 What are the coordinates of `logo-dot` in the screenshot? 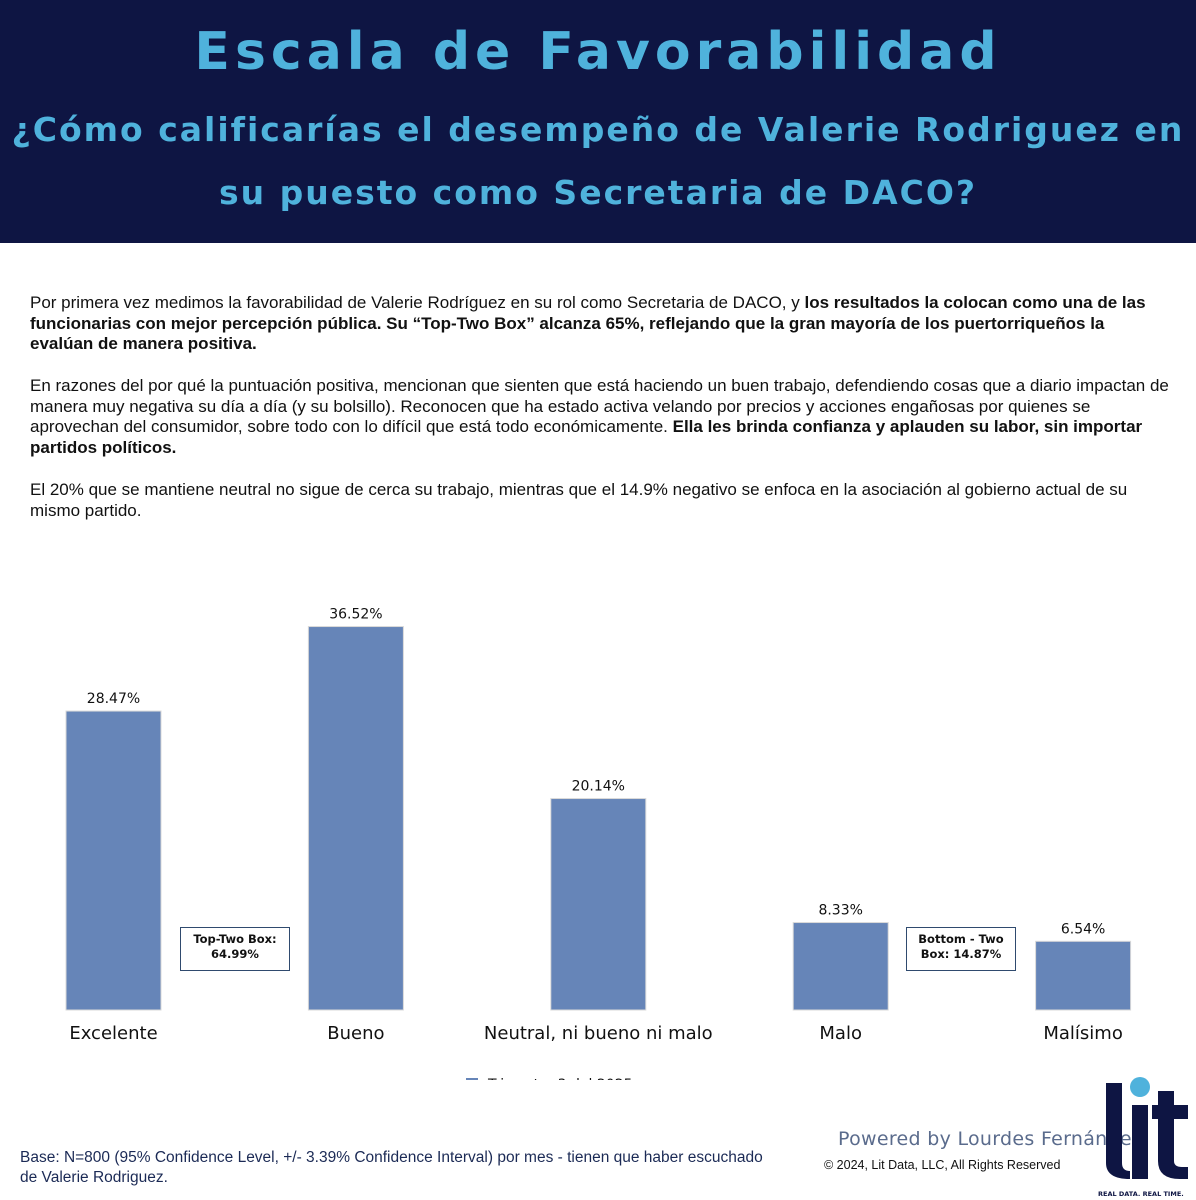 It's located at (1140, 1087).